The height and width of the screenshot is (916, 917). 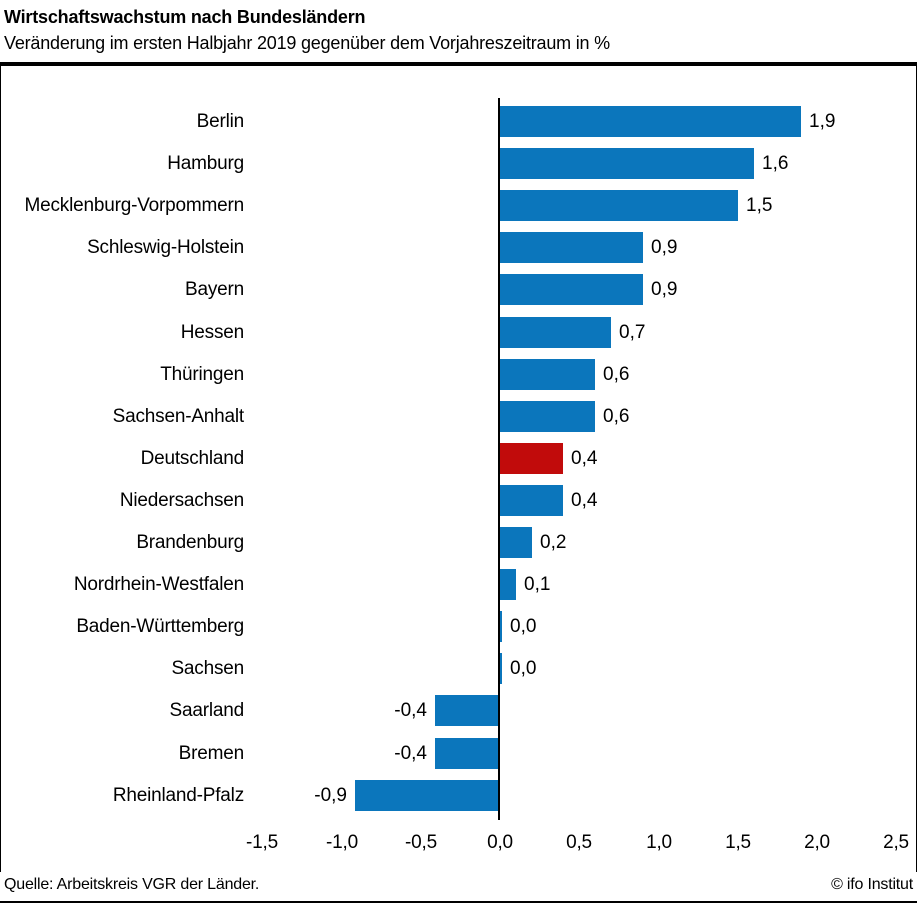 What do you see at coordinates (220, 121) in the screenshot?
I see `category-label: Berlin` at bounding box center [220, 121].